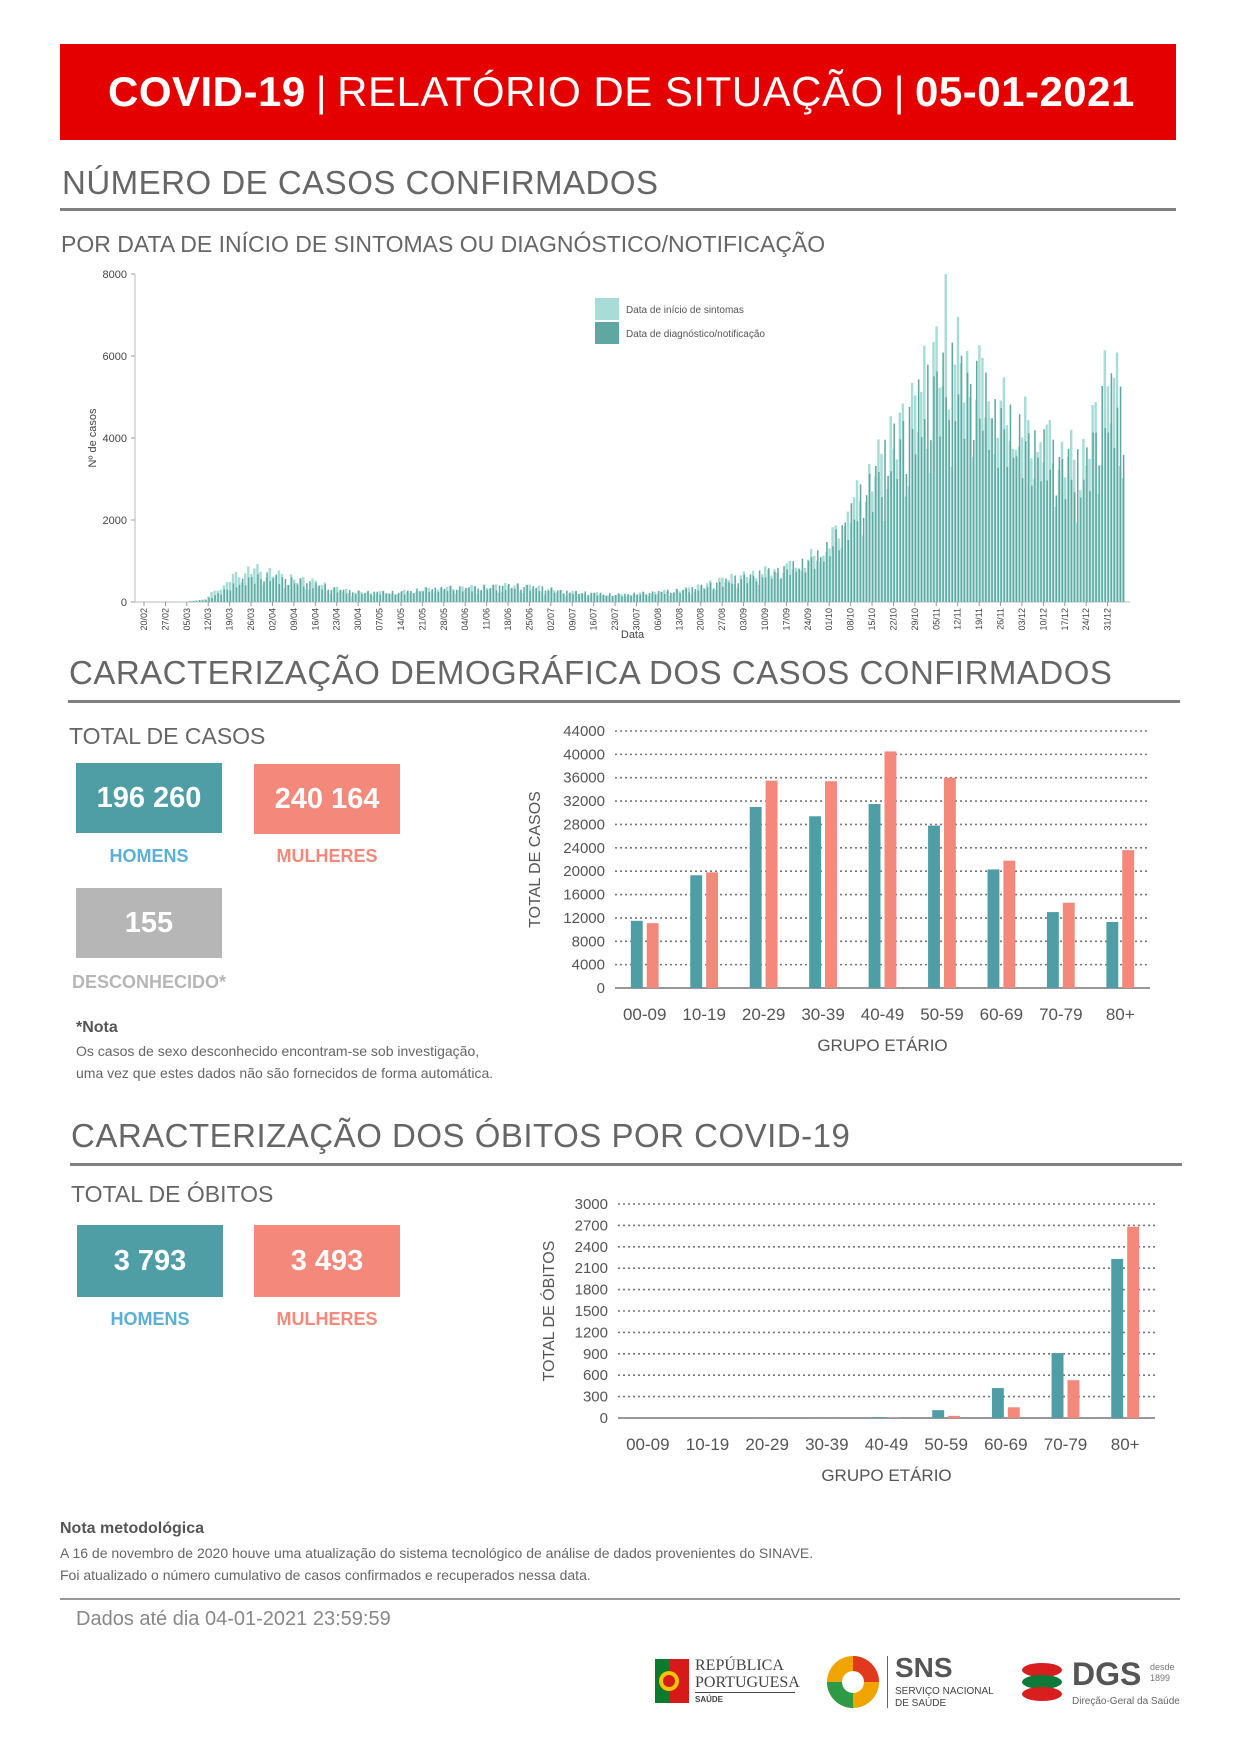 Image resolution: width=1240 pixels, height=1754 pixels. I want to click on y-tick-label: 2100, so click(591, 1268).